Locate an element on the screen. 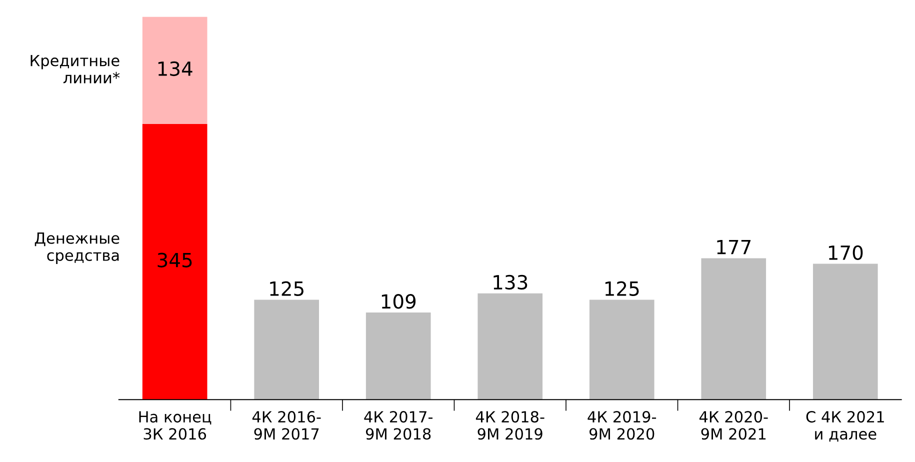  x-tick-label: 4К 2016- 9М 2017 is located at coordinates (286, 425).